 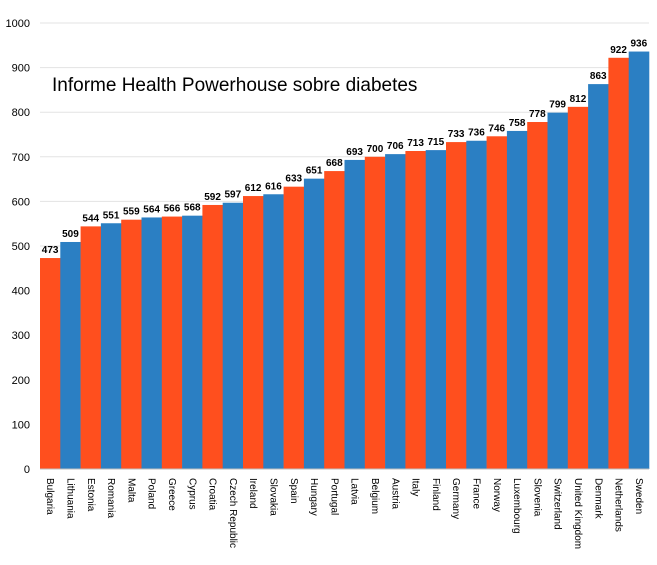 What do you see at coordinates (476, 133) in the screenshot?
I see `data-label: 736` at bounding box center [476, 133].